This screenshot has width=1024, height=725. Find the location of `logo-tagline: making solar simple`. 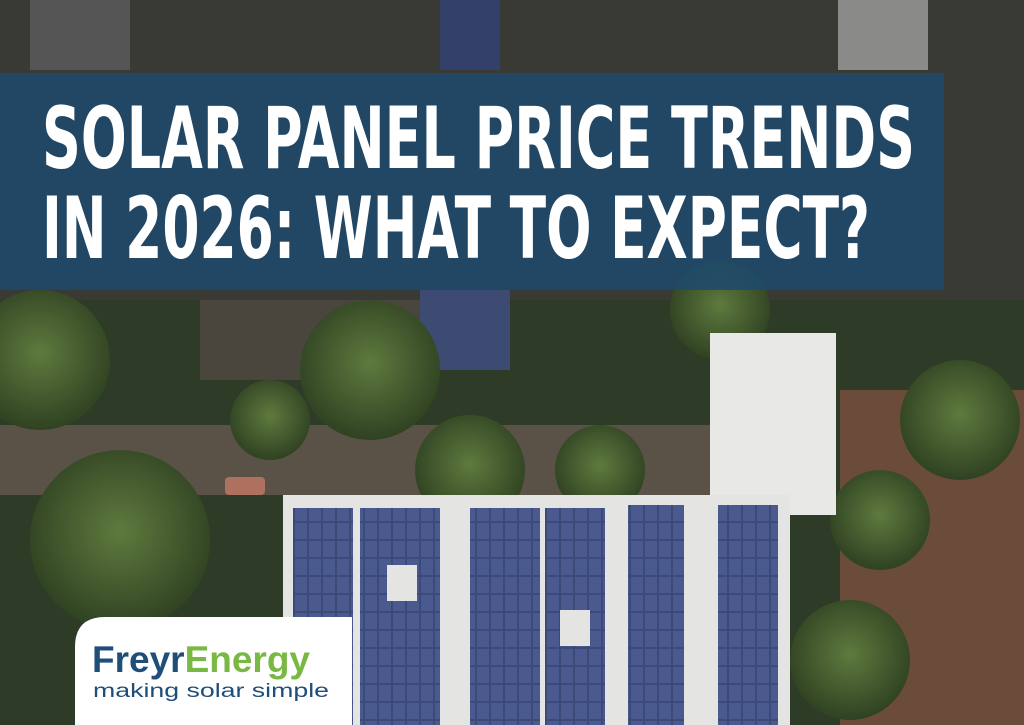

logo-tagline: making solar simple is located at coordinates (211, 691).